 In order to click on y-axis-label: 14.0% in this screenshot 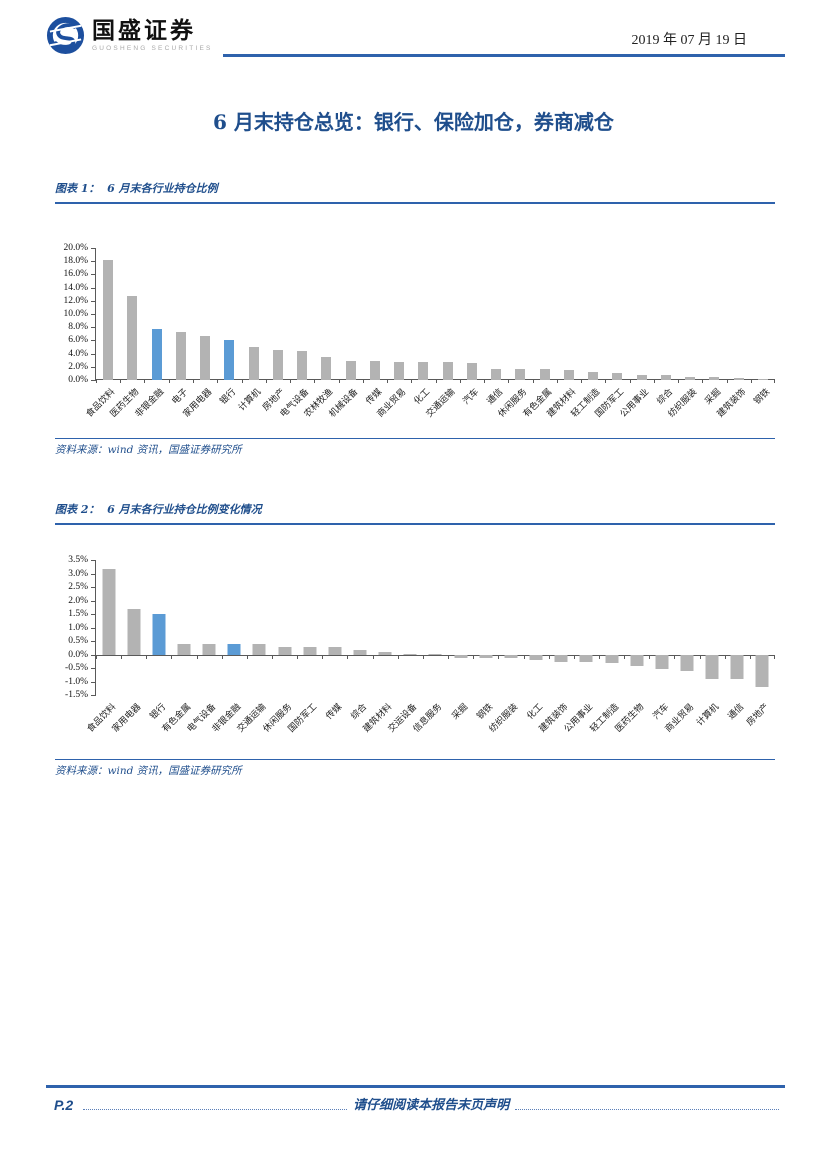, I will do `click(75, 287)`.